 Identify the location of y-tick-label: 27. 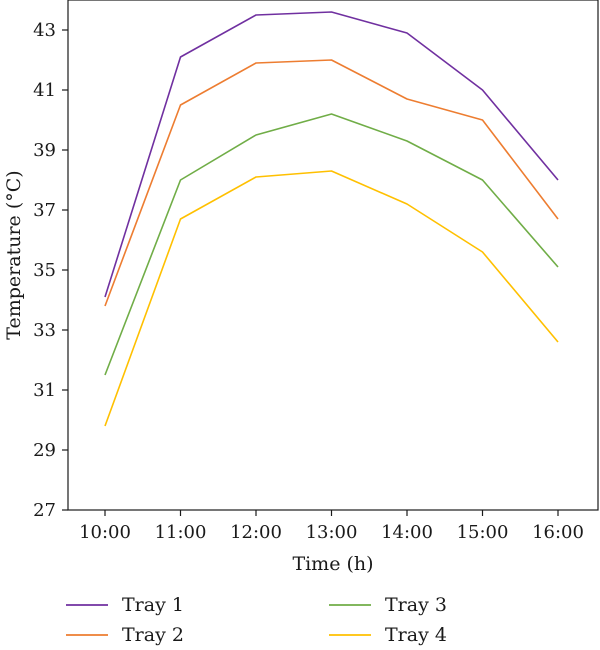
(44, 510).